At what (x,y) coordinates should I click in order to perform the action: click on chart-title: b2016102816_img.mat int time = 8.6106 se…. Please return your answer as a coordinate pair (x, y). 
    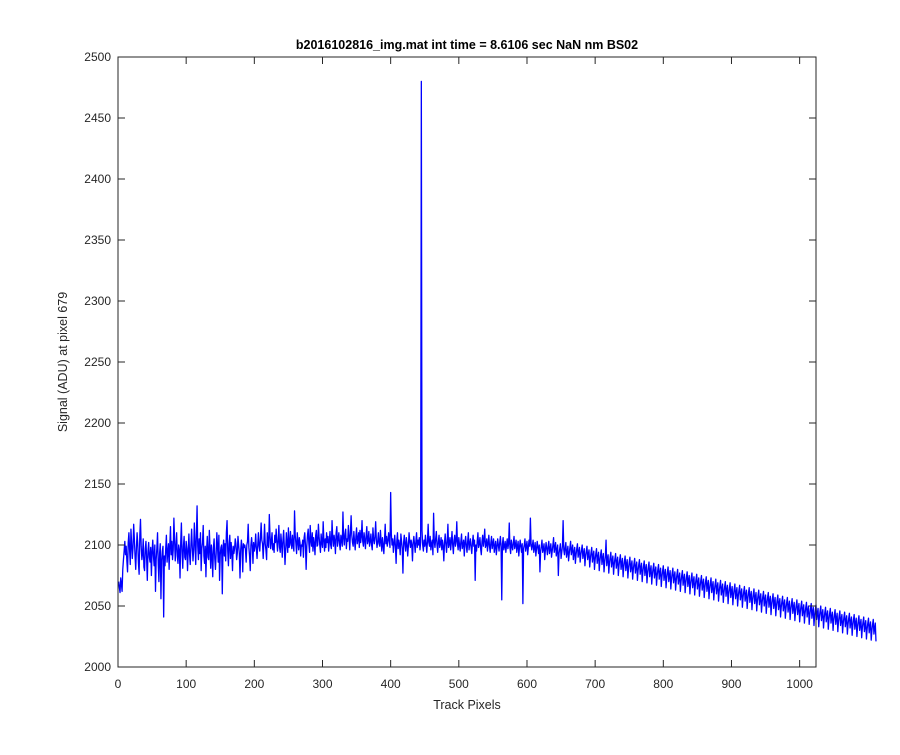
    Looking at the image, I should click on (467, 45).